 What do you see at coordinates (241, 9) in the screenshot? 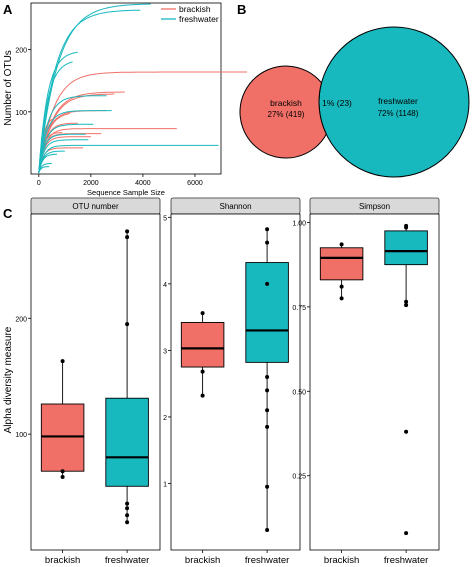
I see `panel-label-b: B` at bounding box center [241, 9].